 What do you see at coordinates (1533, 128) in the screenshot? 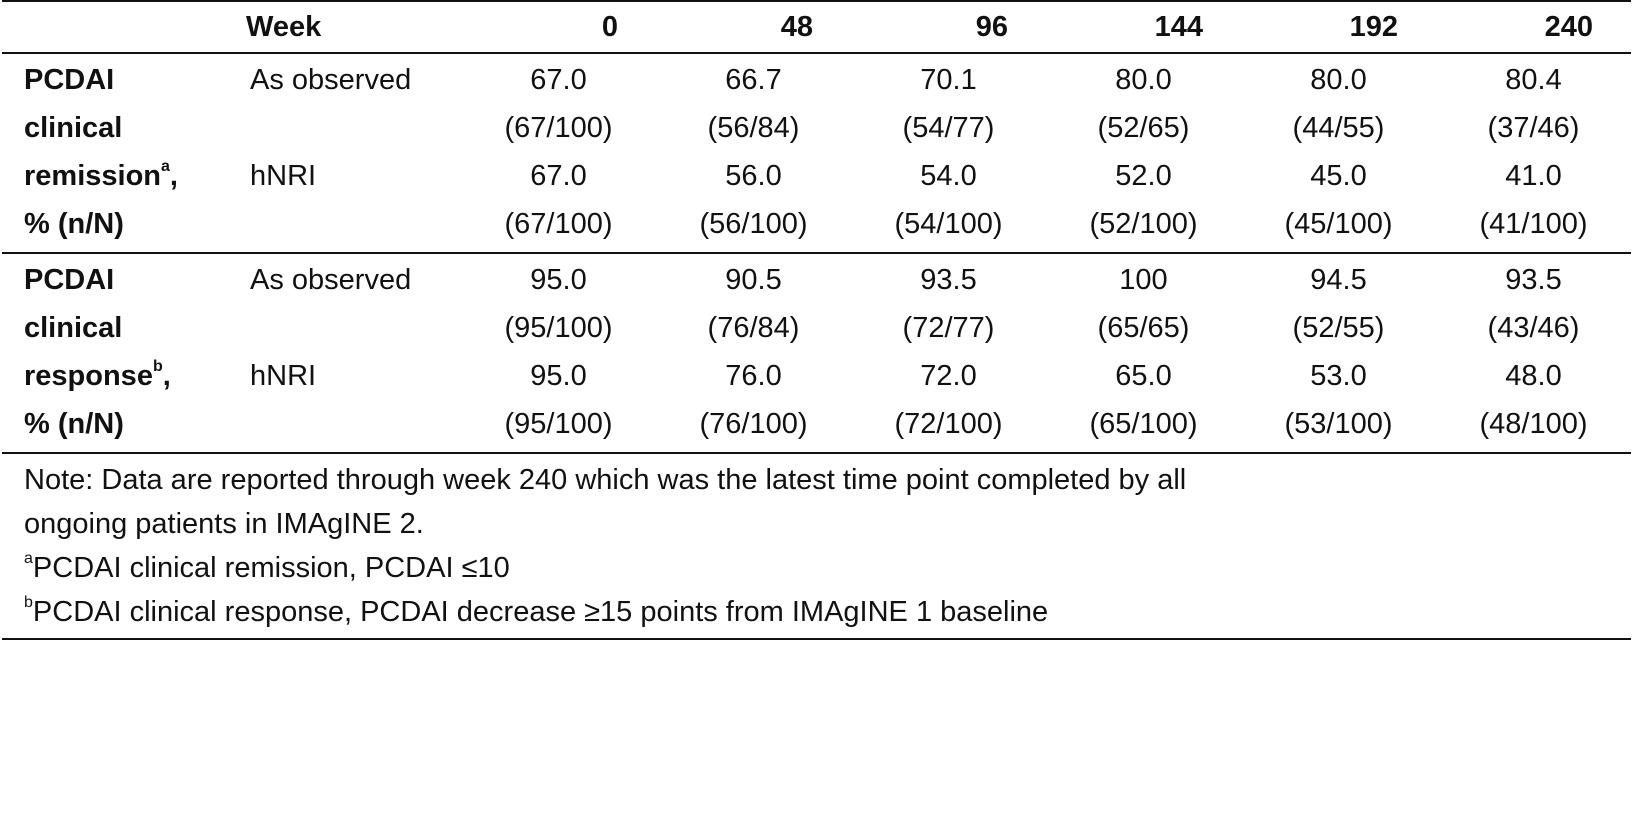
I see `cell-fraction: (37/46)` at bounding box center [1533, 128].